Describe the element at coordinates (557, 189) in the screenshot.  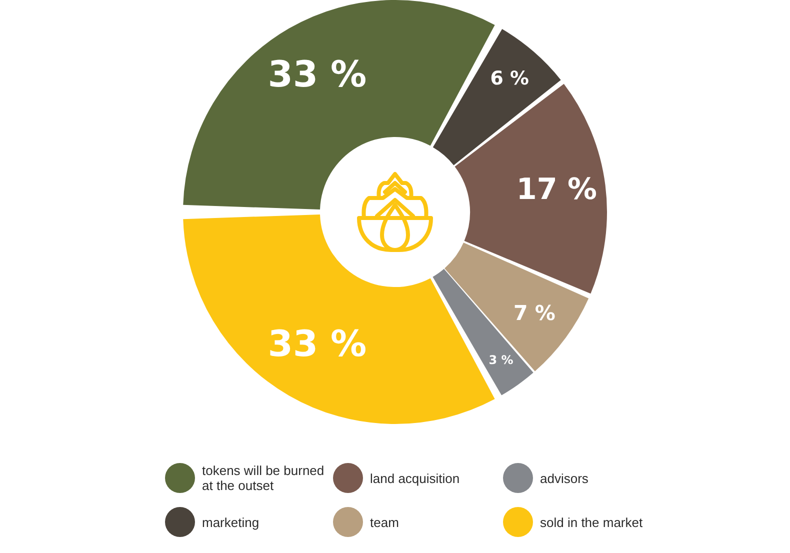
I see `data-label: 17 %` at that location.